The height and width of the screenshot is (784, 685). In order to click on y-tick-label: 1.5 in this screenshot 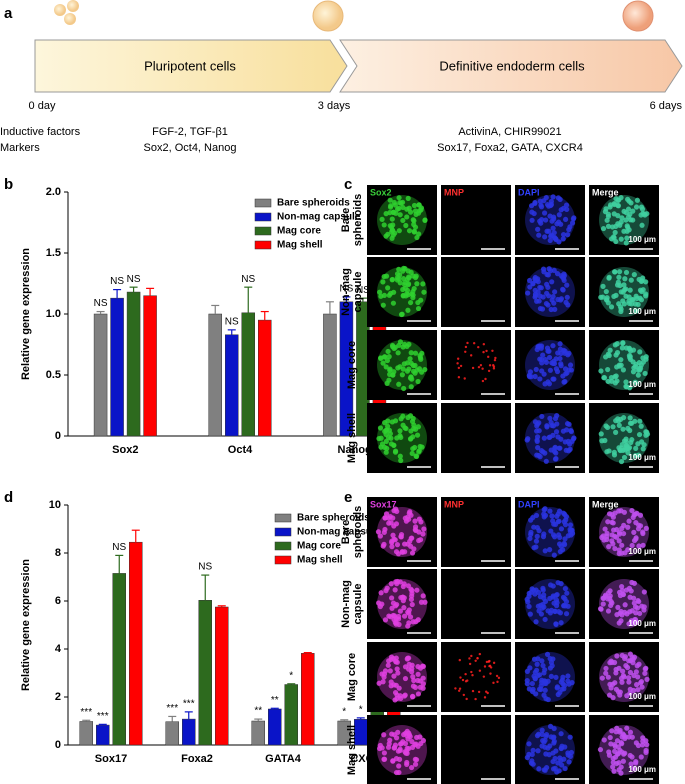, I will do `click(53, 253)`.